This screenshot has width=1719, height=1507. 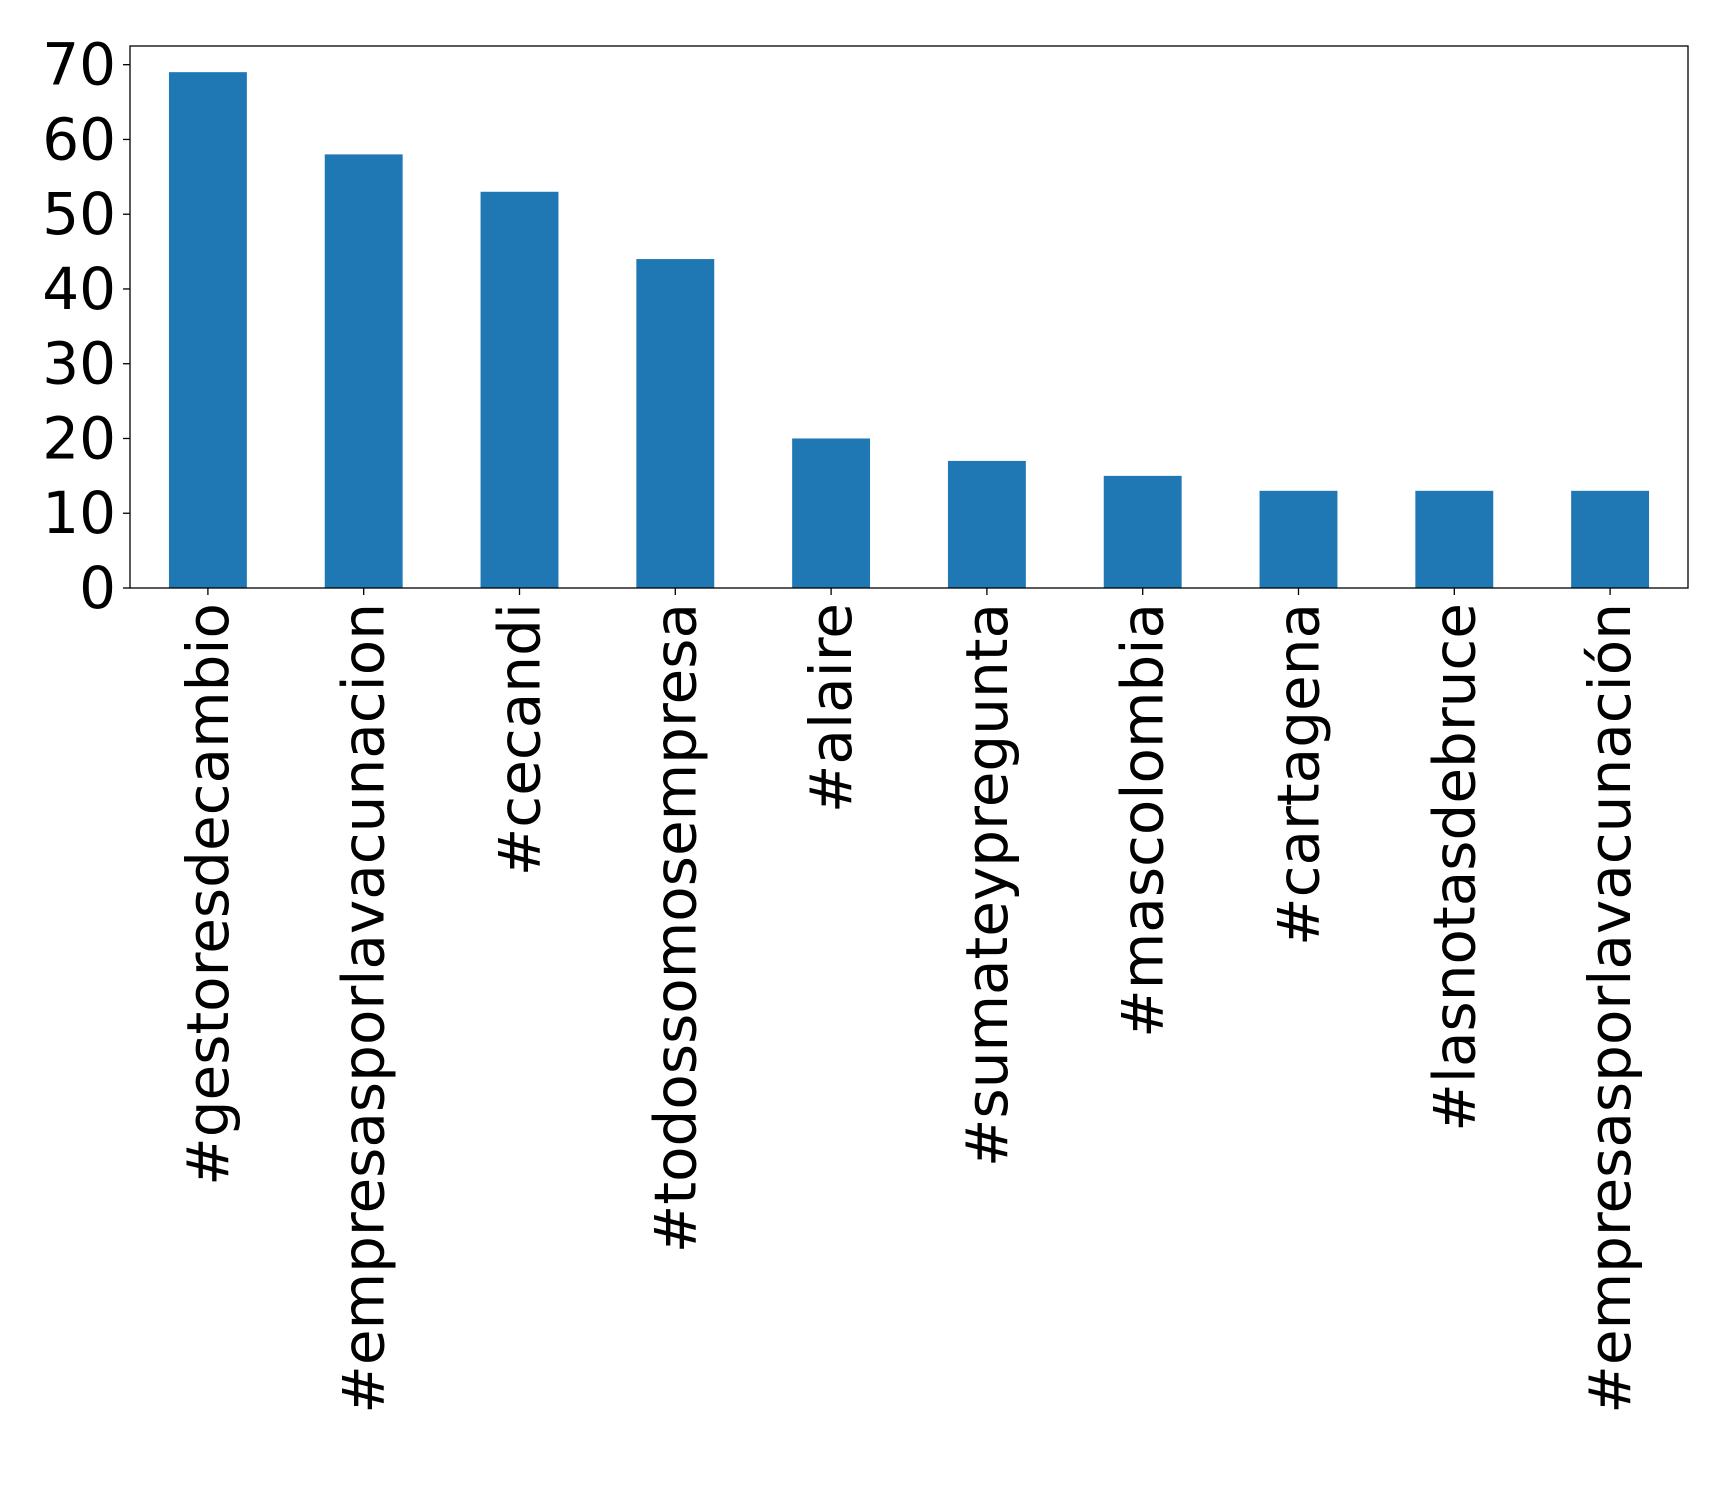 I want to click on bar-lasnotasdebruce, so click(x=1454, y=539).